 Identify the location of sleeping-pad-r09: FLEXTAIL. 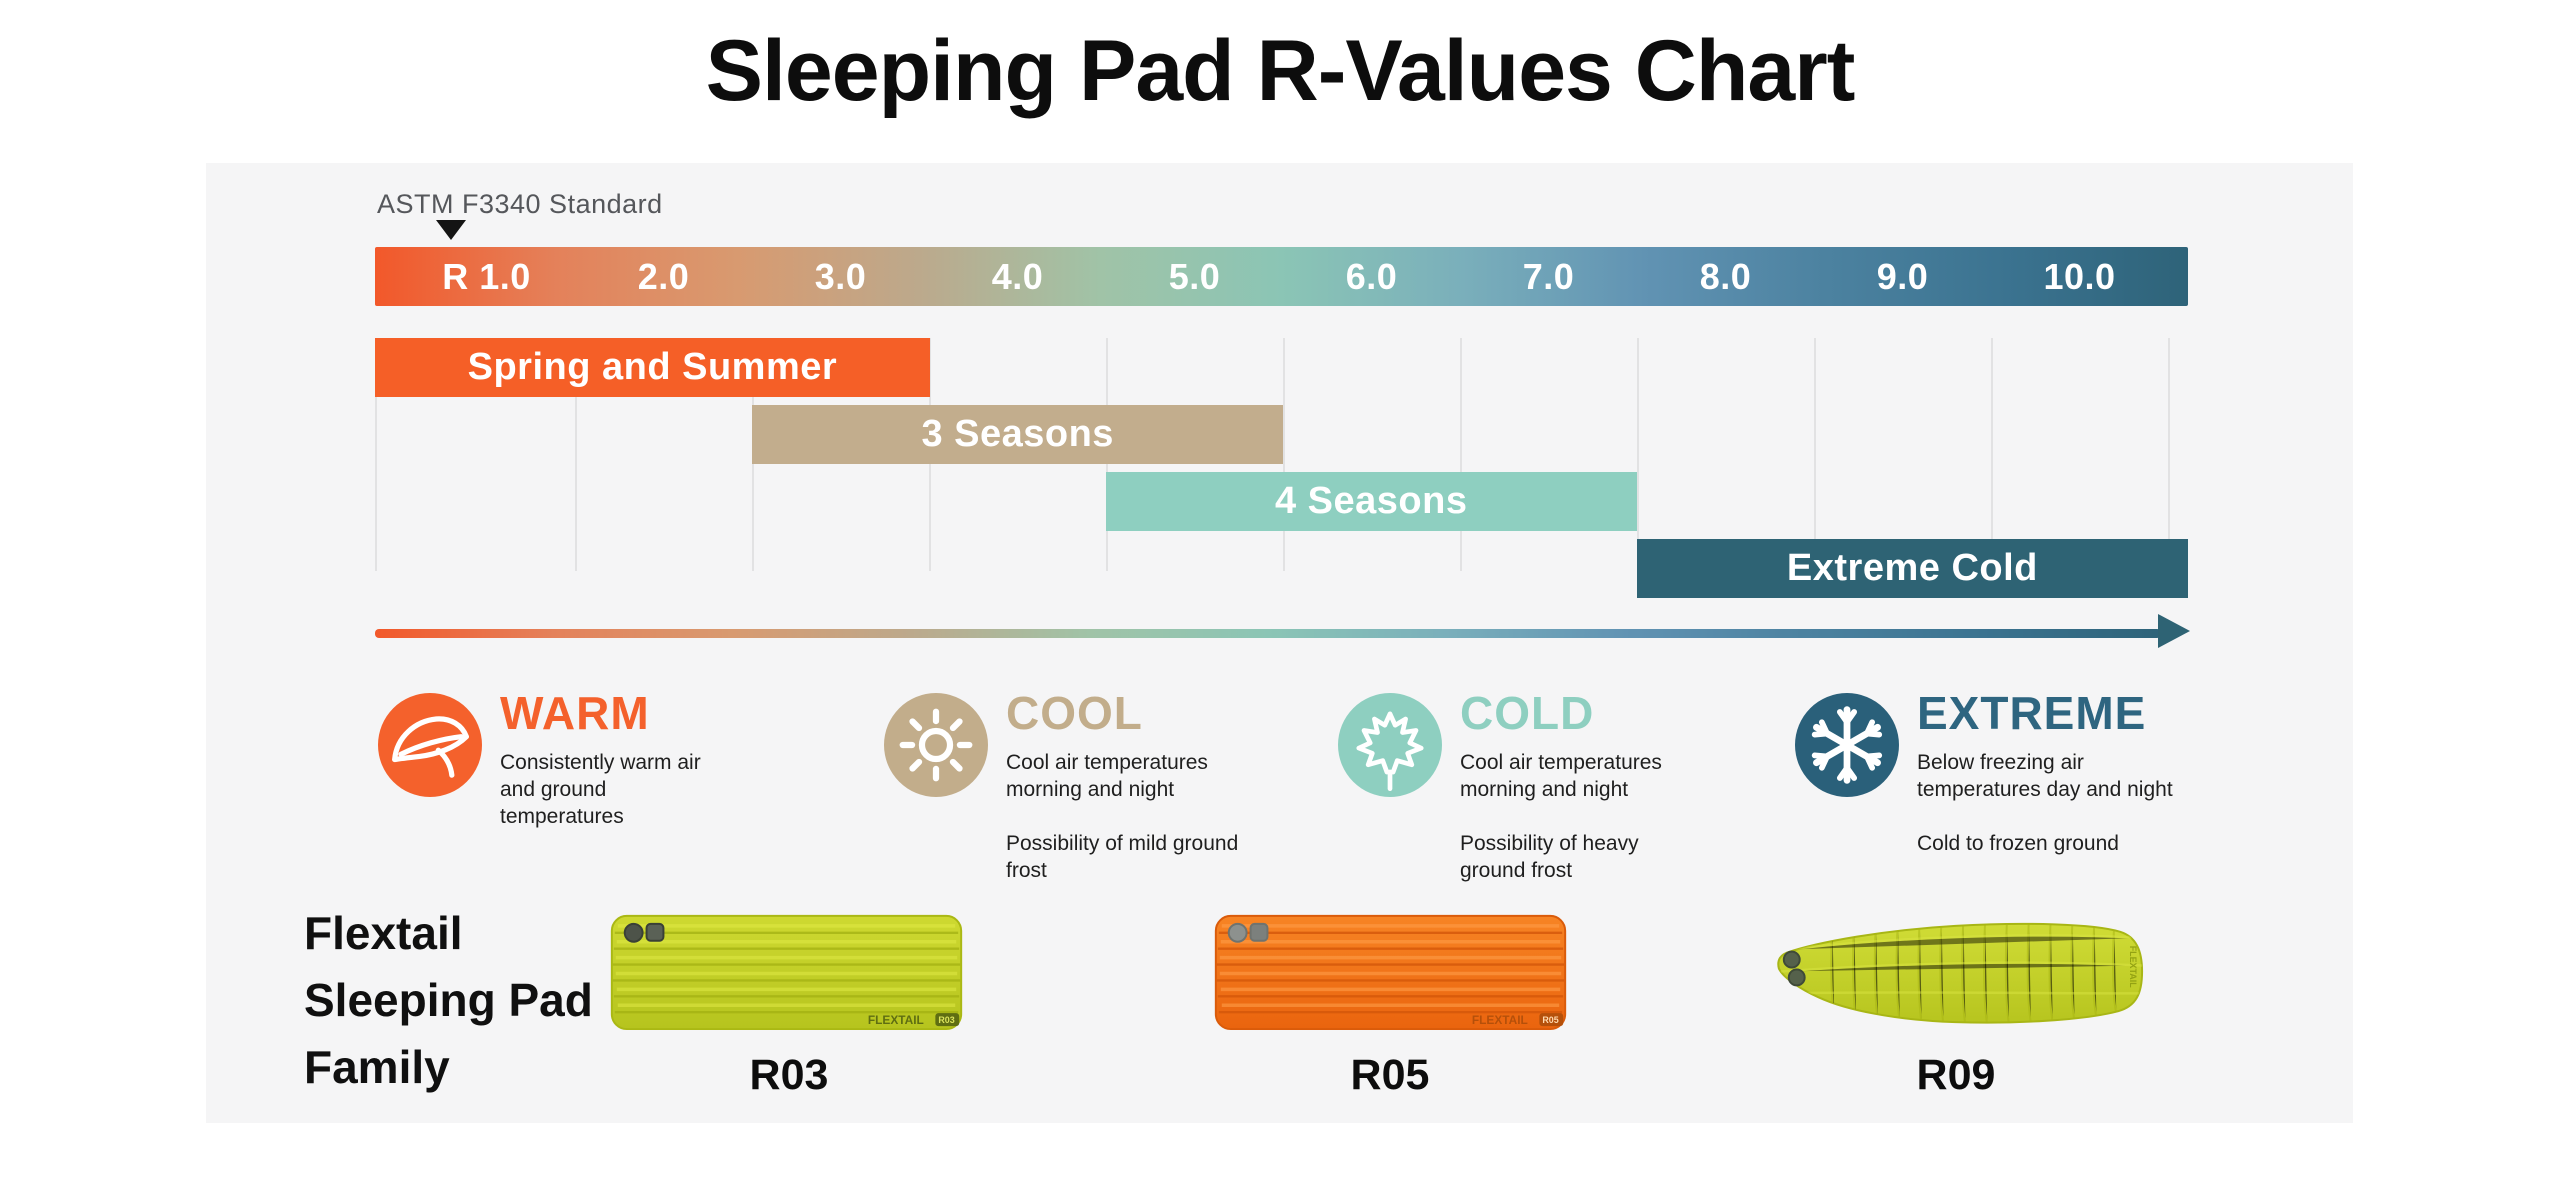
(1960, 973).